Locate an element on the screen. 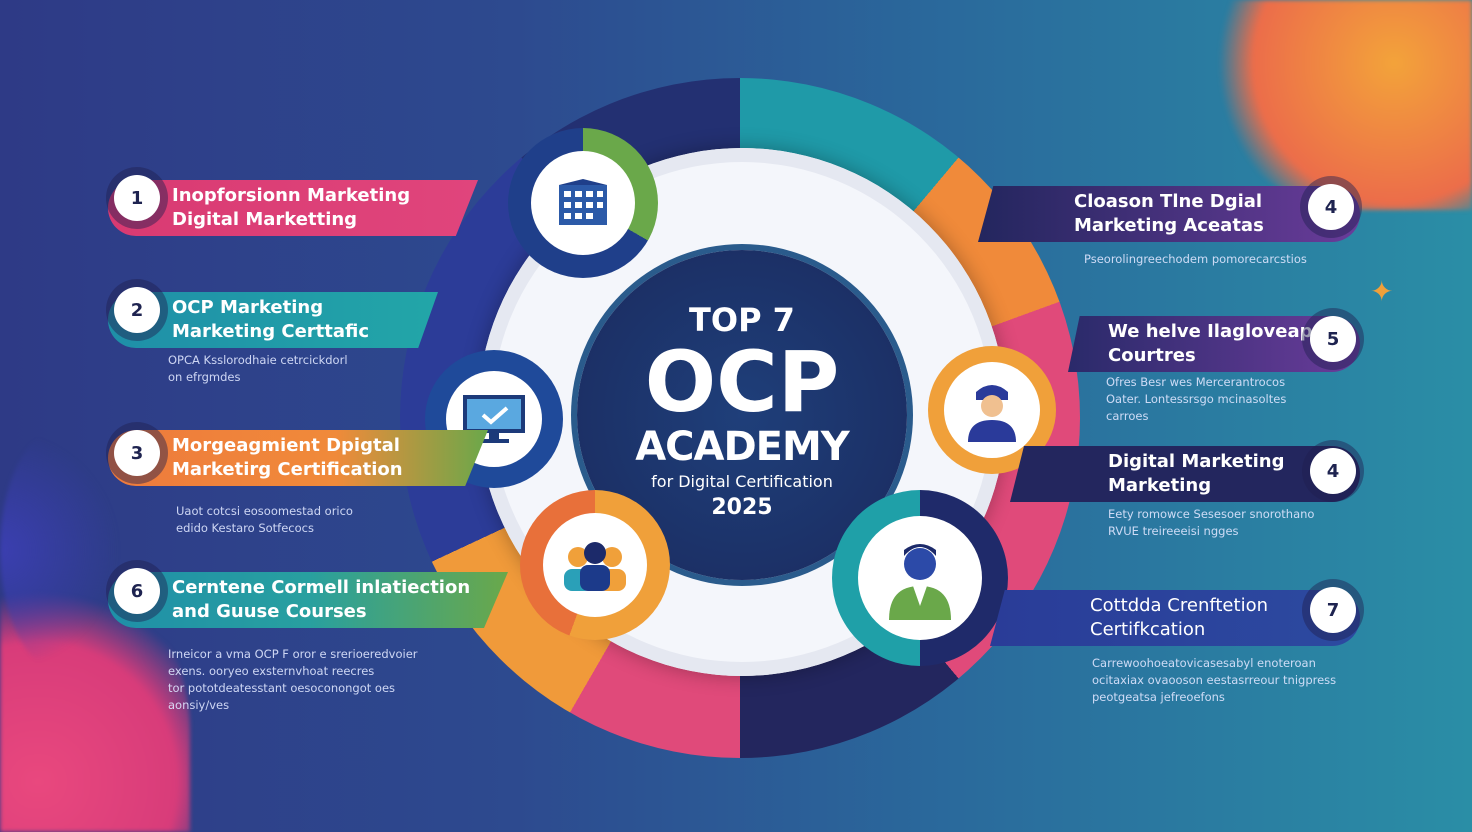 This screenshot has height=832, width=1472. item-2-number: 2 is located at coordinates (137, 310).